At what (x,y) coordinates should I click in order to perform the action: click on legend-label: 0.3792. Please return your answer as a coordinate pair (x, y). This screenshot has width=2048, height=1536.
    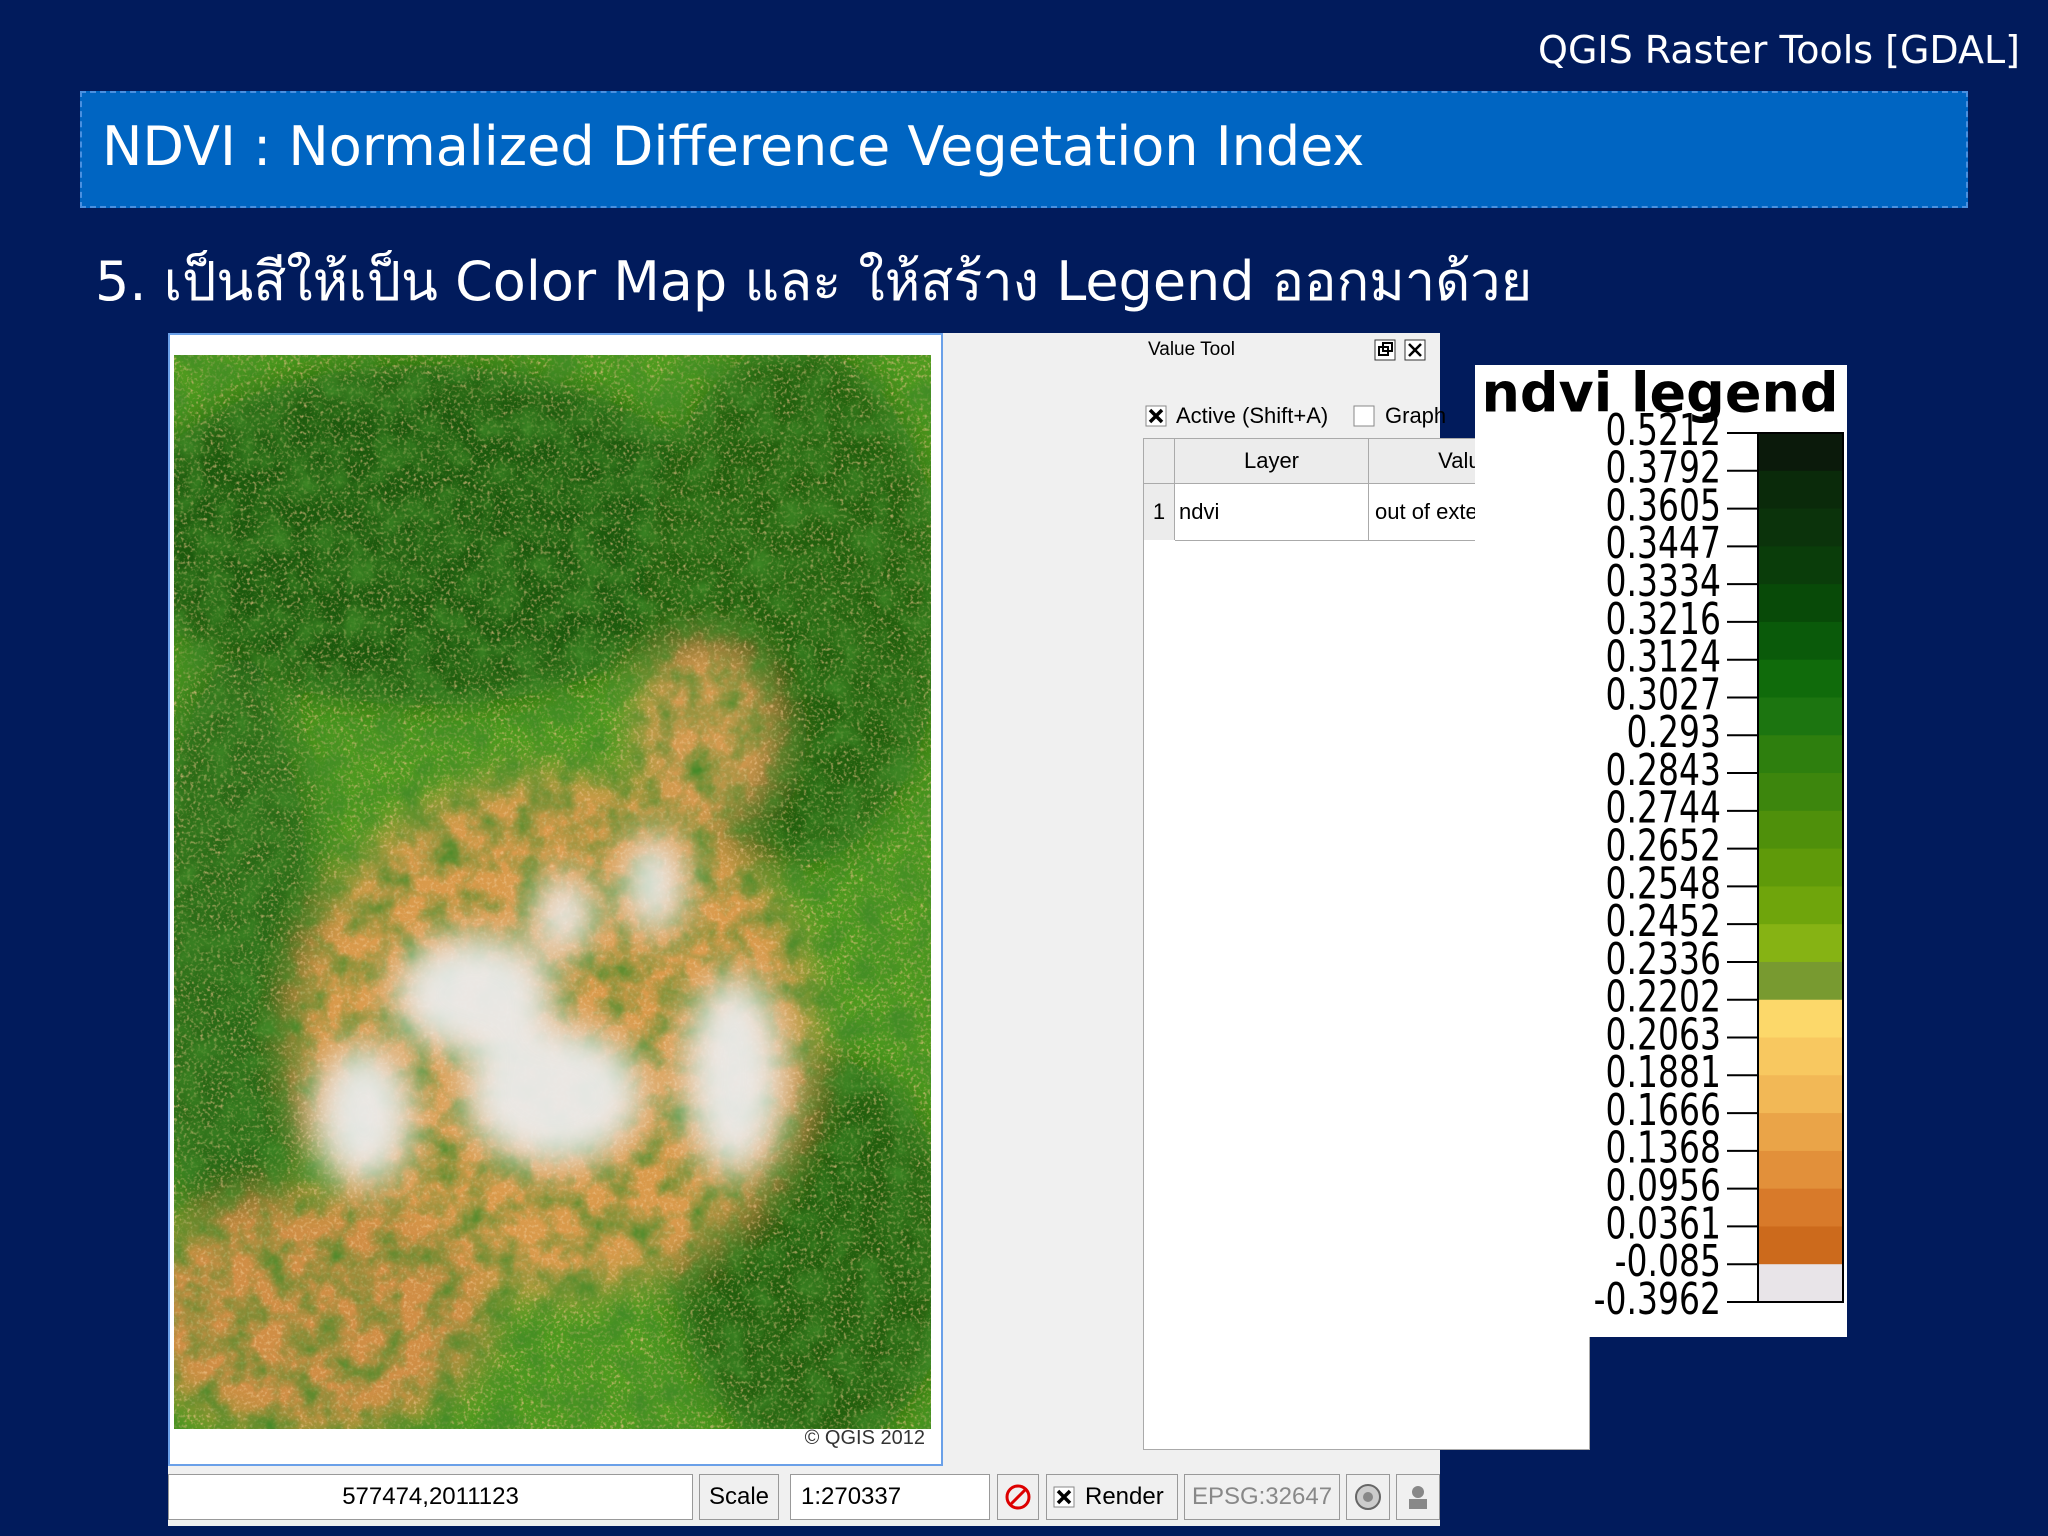
    Looking at the image, I should click on (1663, 468).